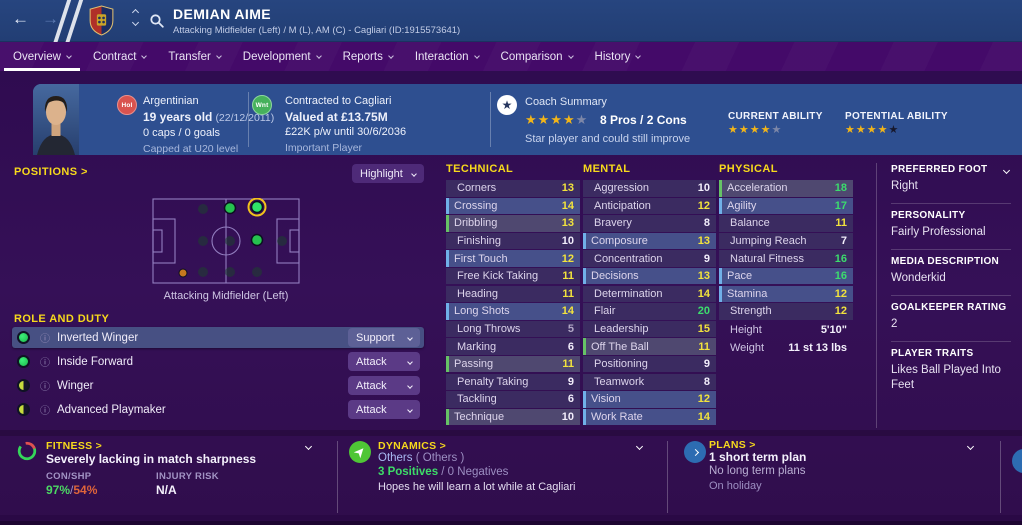 The image size is (1022, 525). What do you see at coordinates (786, 276) in the screenshot?
I see `attribute-row: Pace 16` at bounding box center [786, 276].